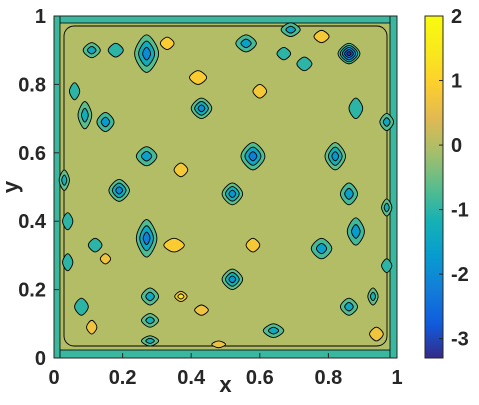 The image size is (479, 405). I want to click on colorbar-ticks: 2 1 0 -1 -2 -3, so click(454, 178).